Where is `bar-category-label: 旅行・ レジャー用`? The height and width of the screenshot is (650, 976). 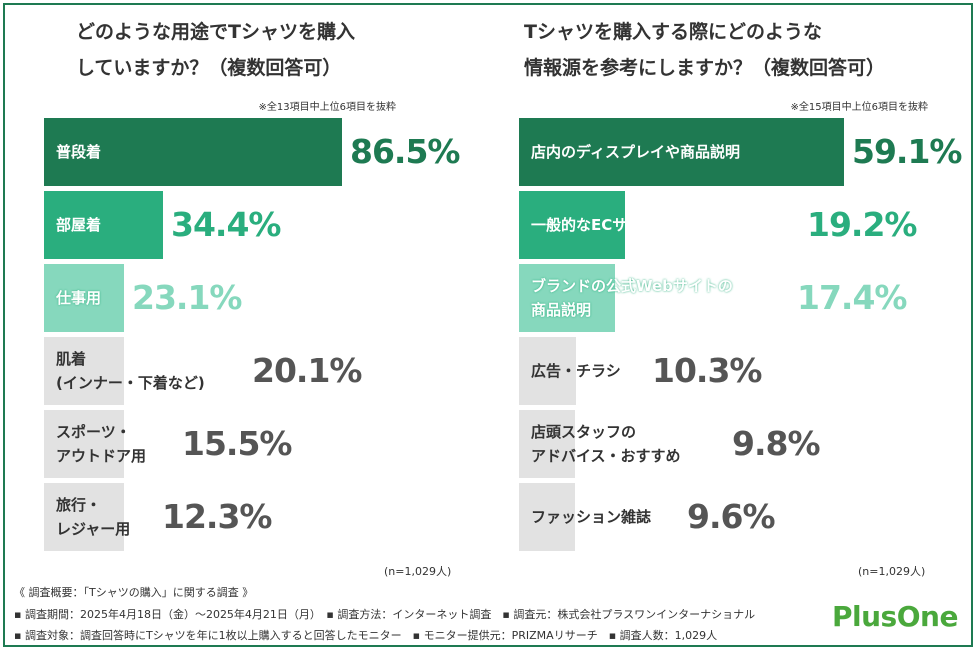
bar-category-label: 旅行・ レジャー用 is located at coordinates (93, 517).